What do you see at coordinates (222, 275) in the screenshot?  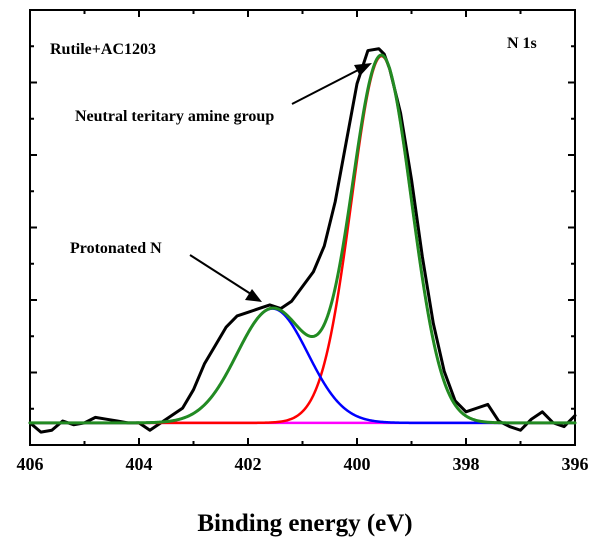 I see `protonated-arrow-shaft` at bounding box center [222, 275].